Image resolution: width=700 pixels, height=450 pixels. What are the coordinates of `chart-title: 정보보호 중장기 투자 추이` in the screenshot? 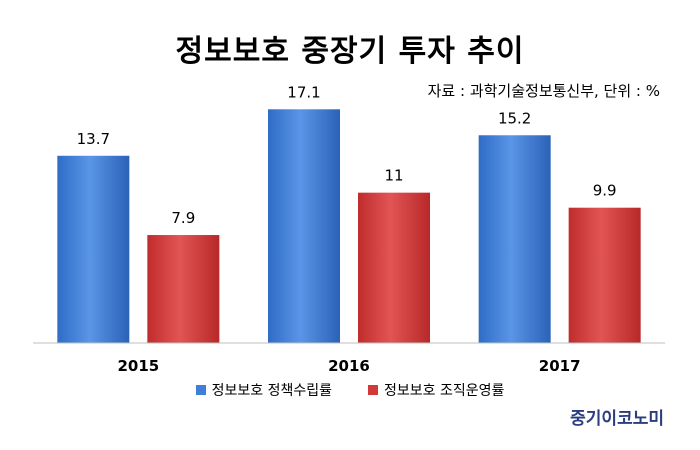 It's located at (350, 51).